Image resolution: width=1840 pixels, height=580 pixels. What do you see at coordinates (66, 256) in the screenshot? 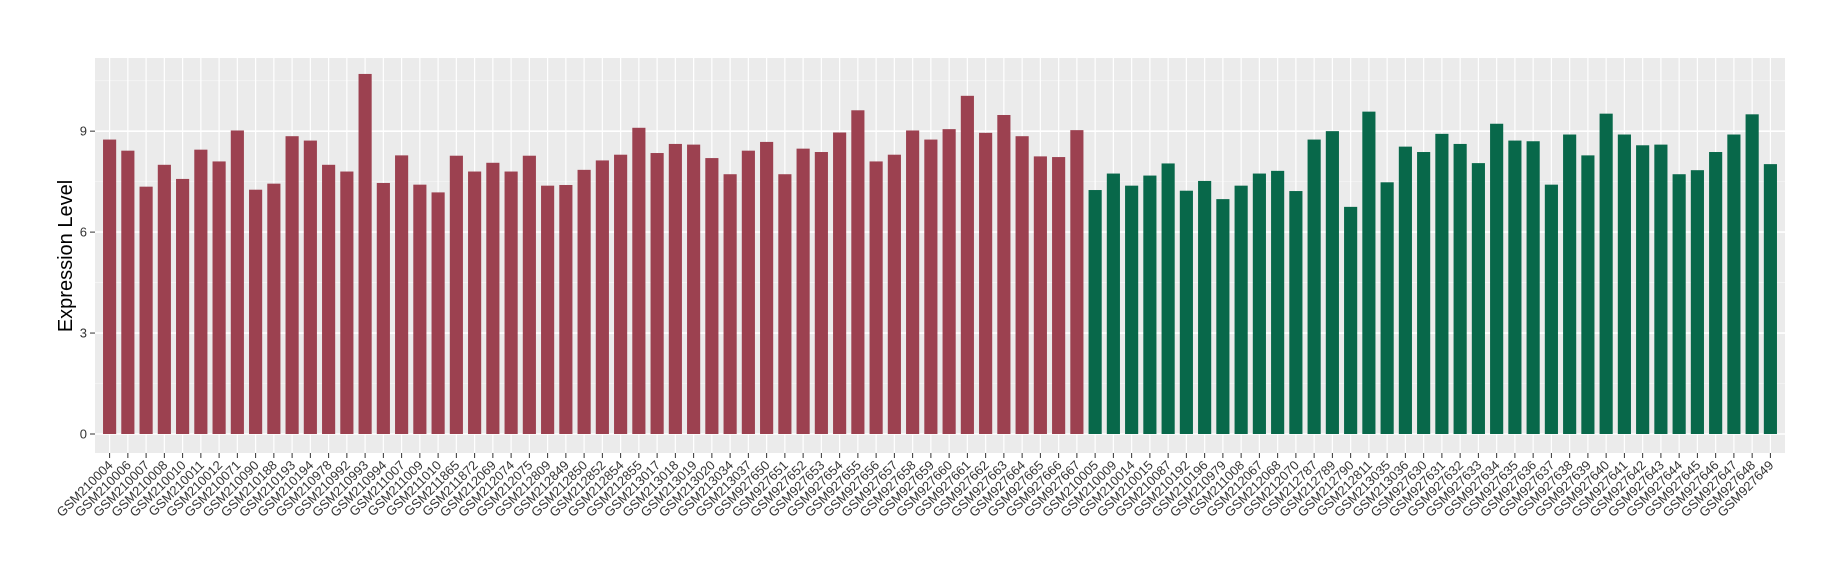
I see `y-axis-title: Expression Level` at bounding box center [66, 256].